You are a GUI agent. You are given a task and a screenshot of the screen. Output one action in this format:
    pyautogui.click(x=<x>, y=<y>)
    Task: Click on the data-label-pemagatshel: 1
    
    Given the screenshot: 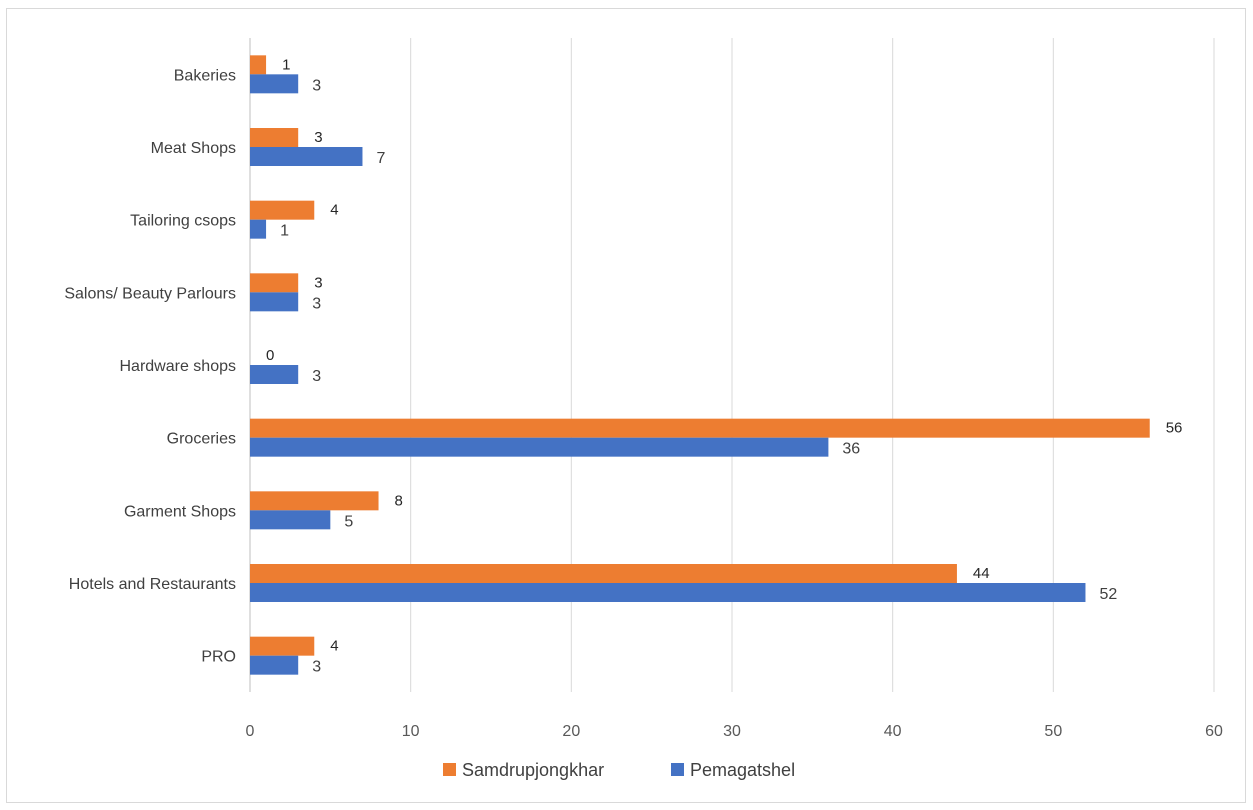 What is the action you would take?
    pyautogui.click(x=284, y=231)
    